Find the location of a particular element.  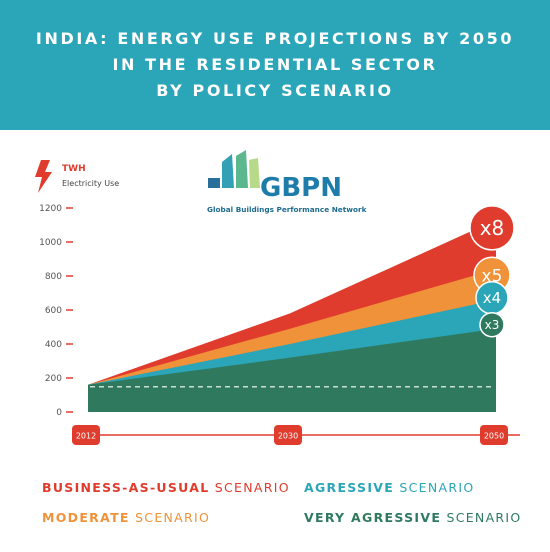

x-tick-label: 2030 is located at coordinates (288, 436).